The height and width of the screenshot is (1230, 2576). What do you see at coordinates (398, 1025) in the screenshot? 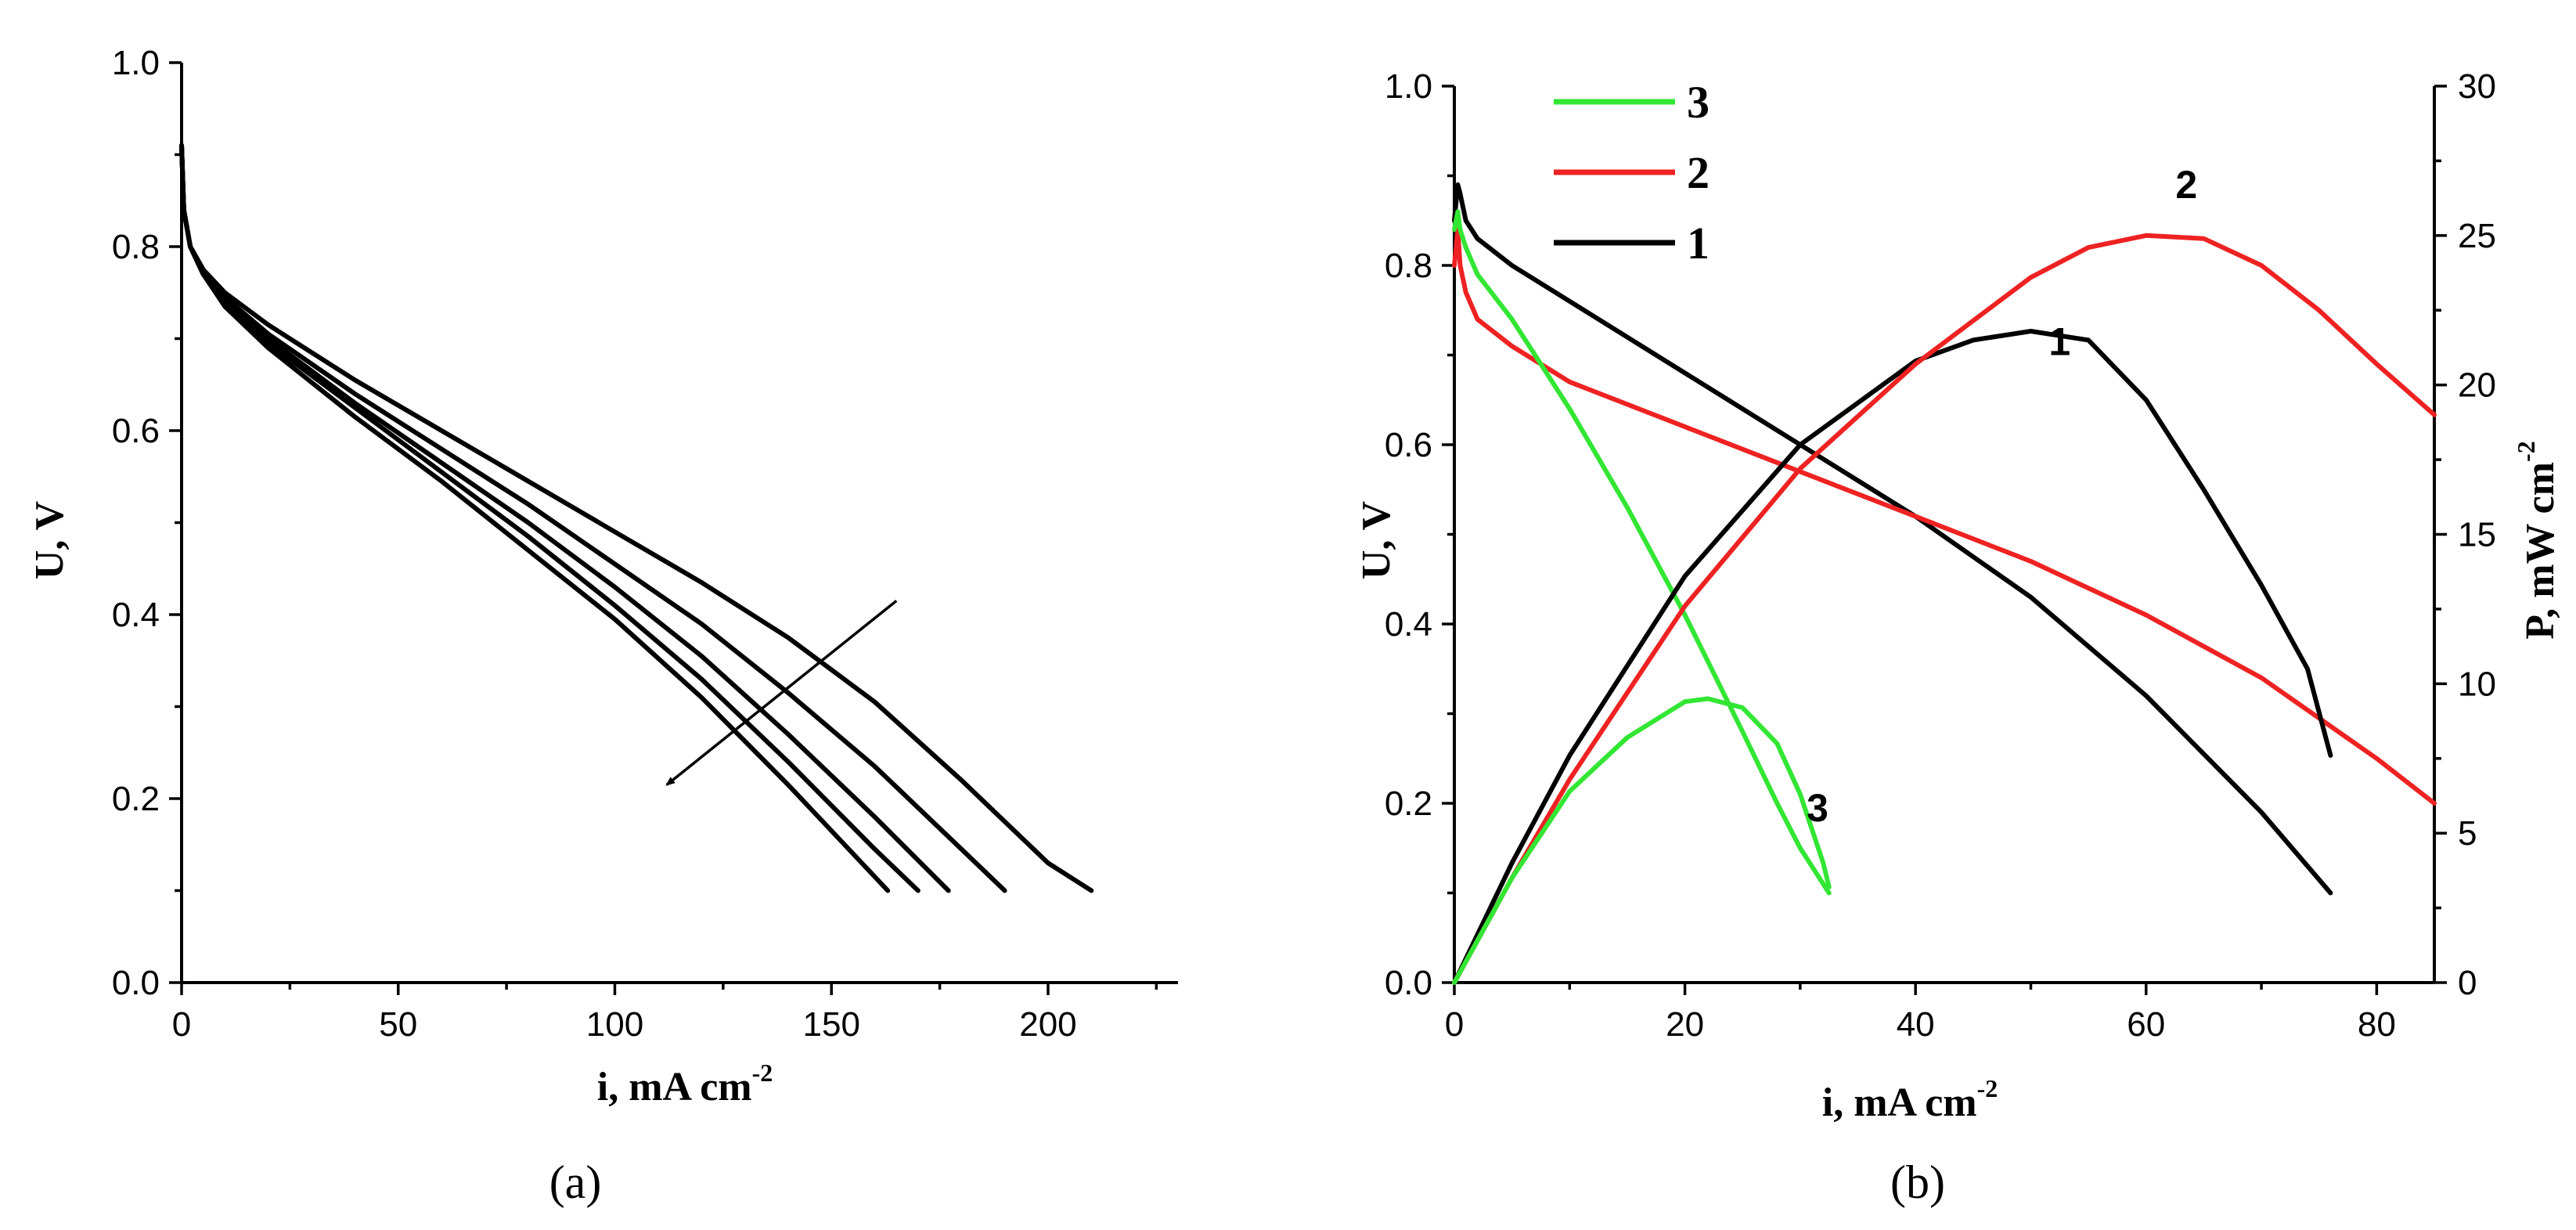
I see `x-tick-label: 50` at bounding box center [398, 1025].